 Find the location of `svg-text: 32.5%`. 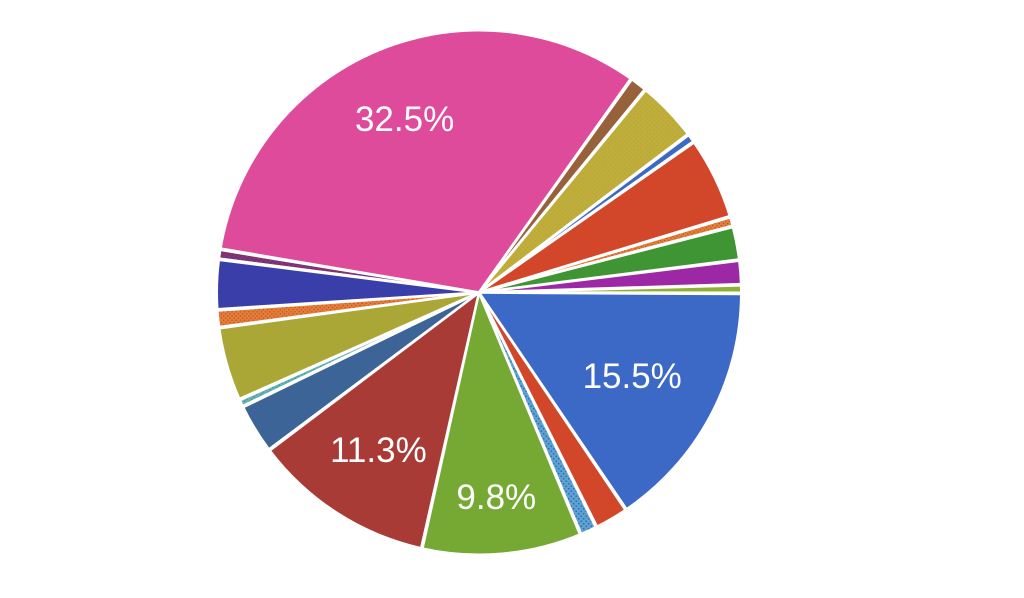

svg-text: 32.5% is located at coordinates (404, 119).